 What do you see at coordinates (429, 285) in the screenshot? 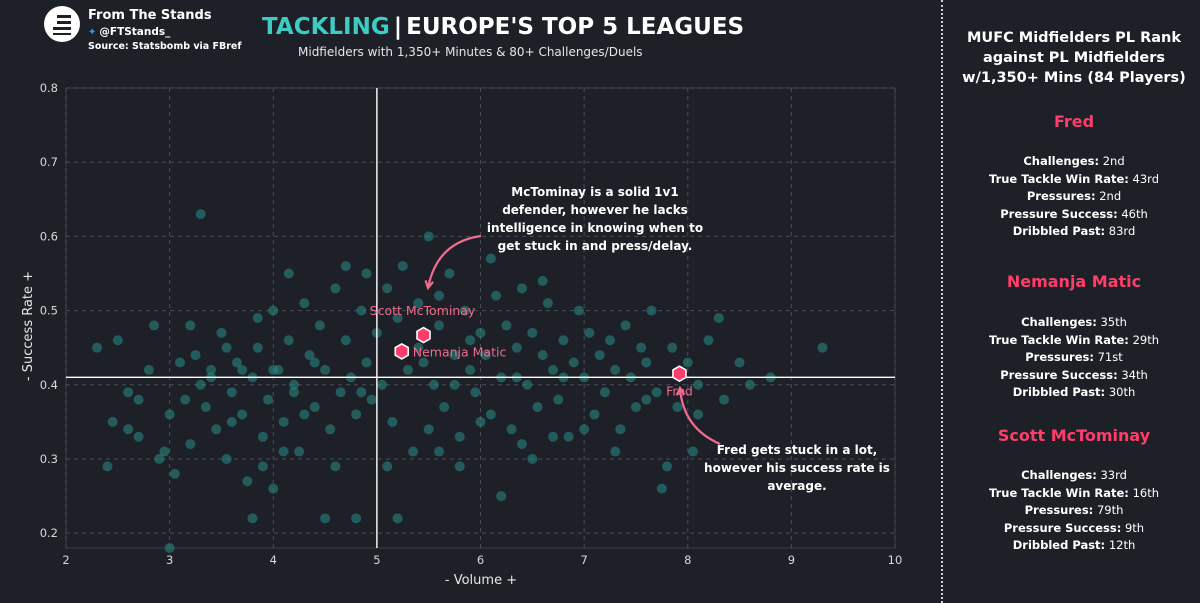
I see `arrow-head` at bounding box center [429, 285].